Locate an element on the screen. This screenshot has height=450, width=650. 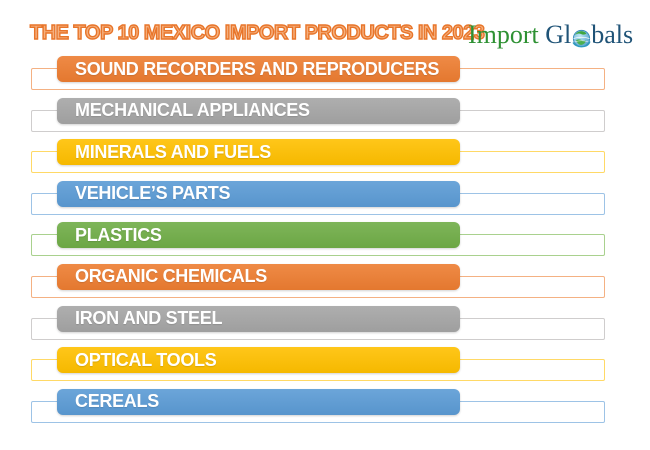
product-bar: IRON AND STEEL is located at coordinates (258, 318).